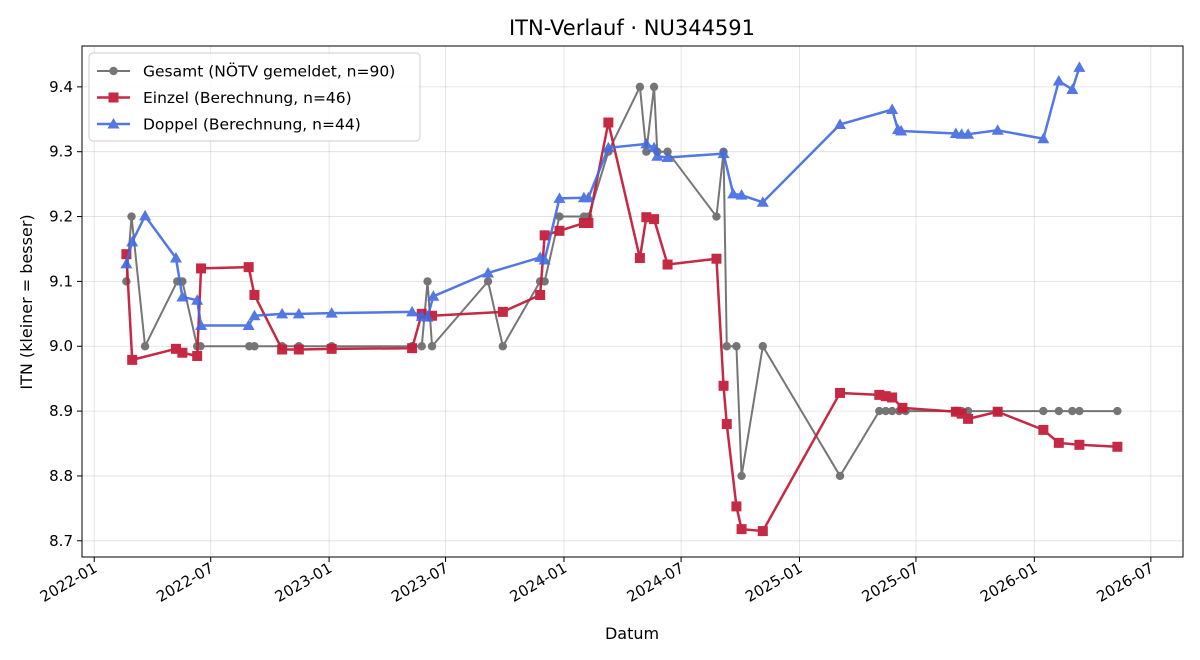 This screenshot has height=660, width=1200. I want to click on y-tick-label: 9.4, so click(61, 87).